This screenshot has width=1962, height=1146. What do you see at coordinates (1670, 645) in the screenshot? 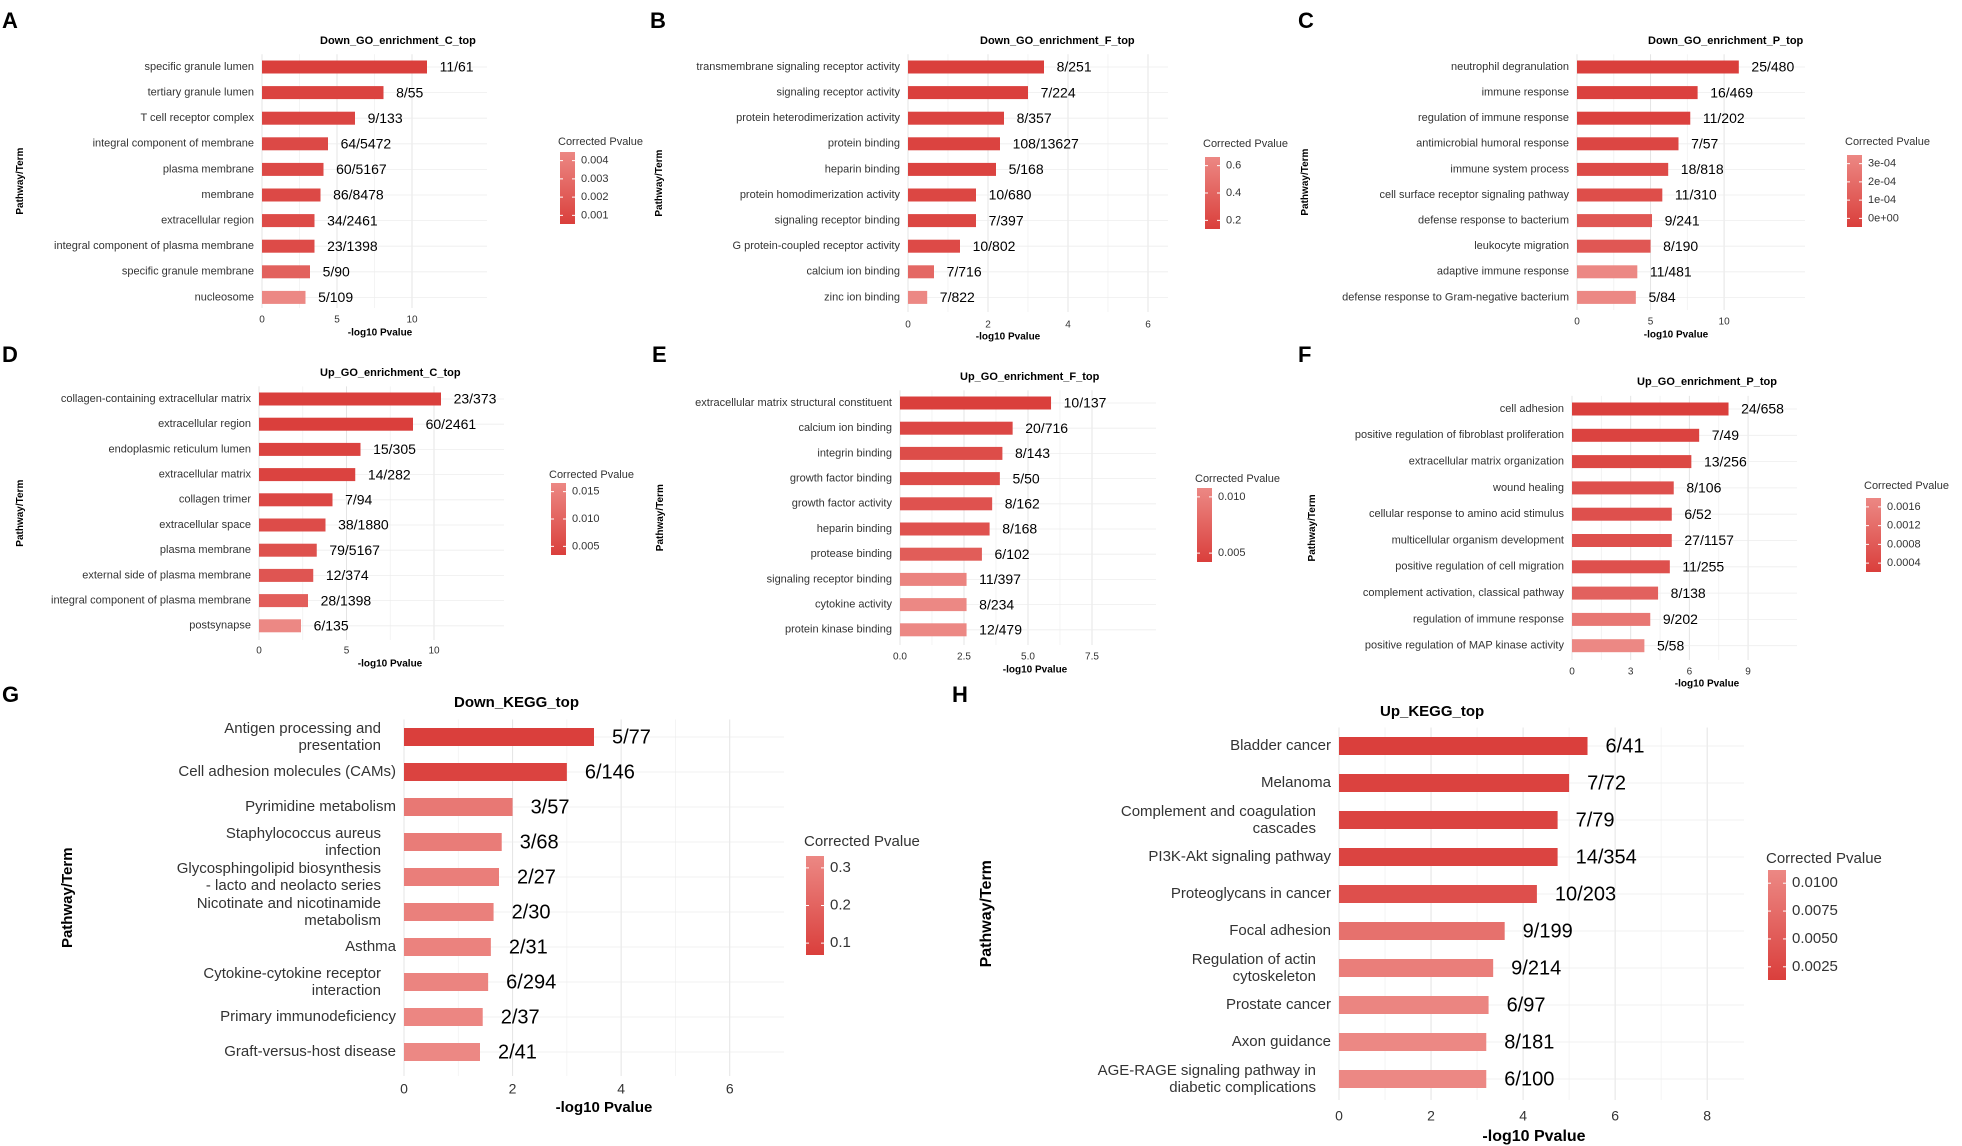
I see `bar-count-label: 5/58` at bounding box center [1670, 645].